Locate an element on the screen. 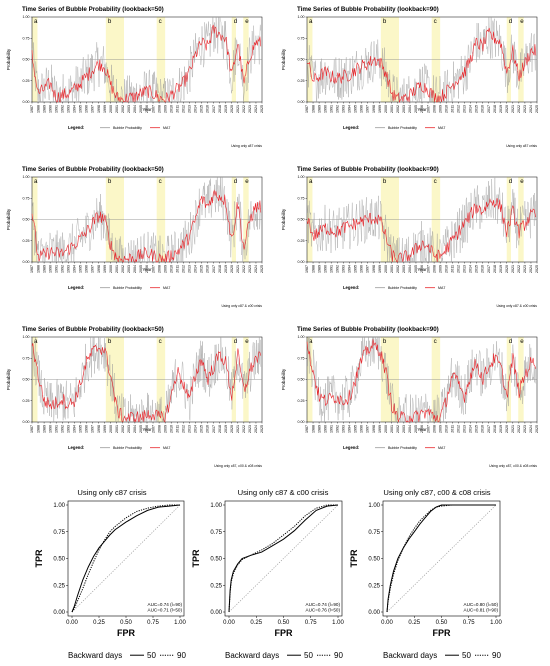 This screenshot has height=666, width=550. x-tick-label: 2019 is located at coordinates (501, 109).